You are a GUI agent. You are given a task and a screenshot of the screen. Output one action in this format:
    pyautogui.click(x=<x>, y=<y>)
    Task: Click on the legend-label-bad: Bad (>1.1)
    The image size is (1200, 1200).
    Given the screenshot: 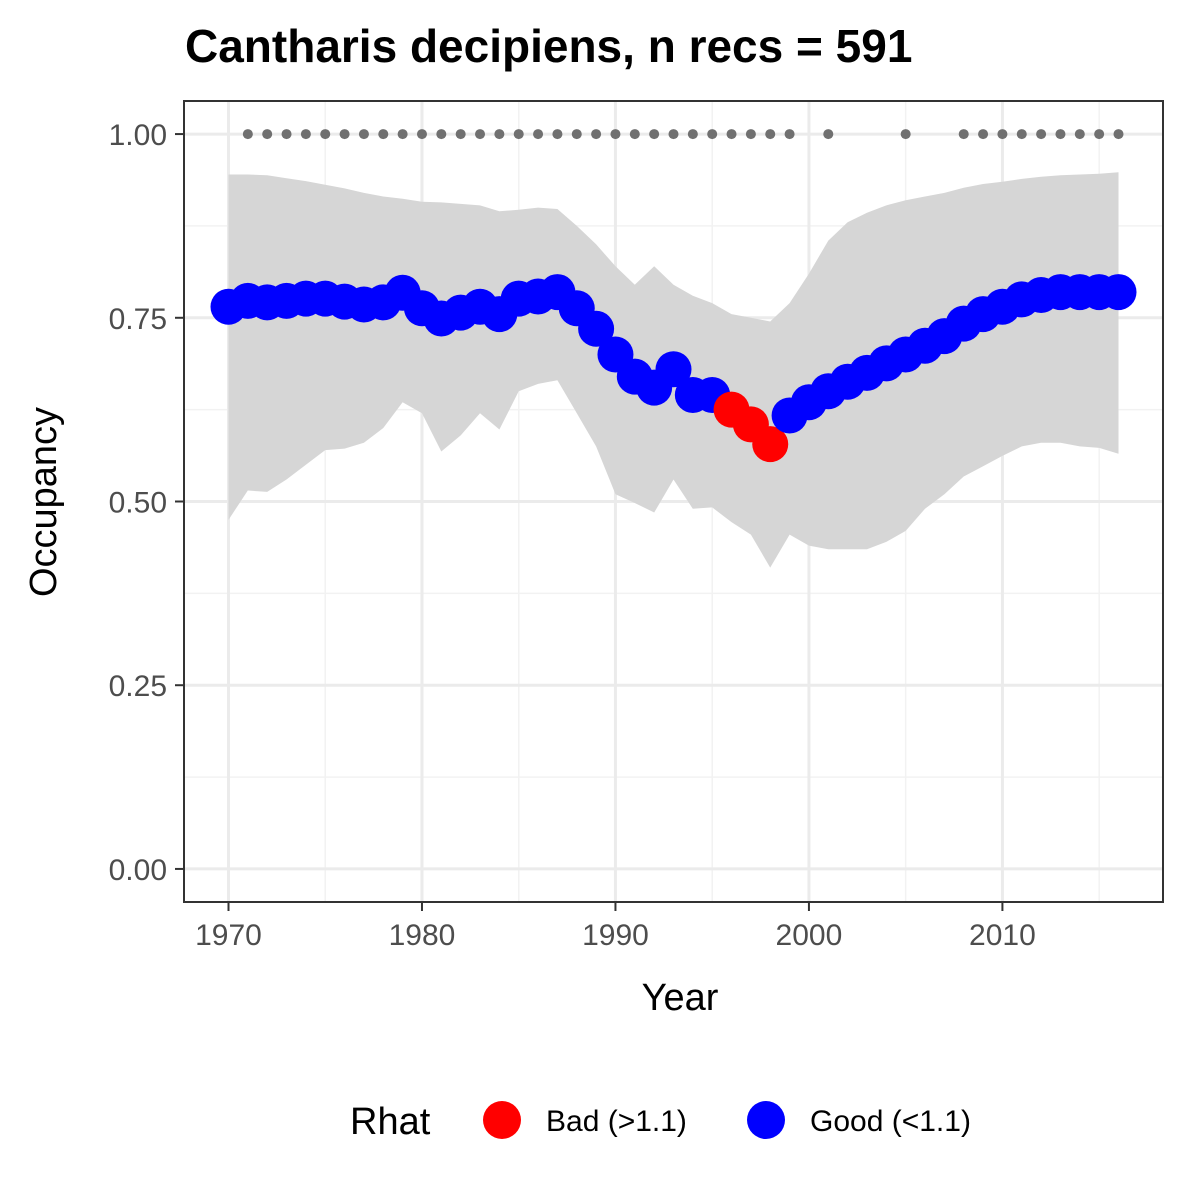 What is the action you would take?
    pyautogui.click(x=616, y=1121)
    